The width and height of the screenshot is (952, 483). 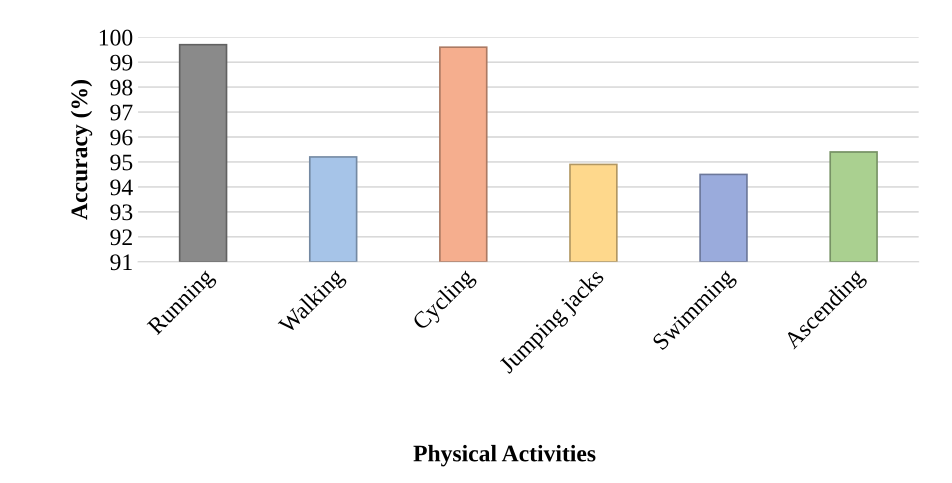 What do you see at coordinates (121, 212) in the screenshot?
I see `y-tick-label: 93` at bounding box center [121, 212].